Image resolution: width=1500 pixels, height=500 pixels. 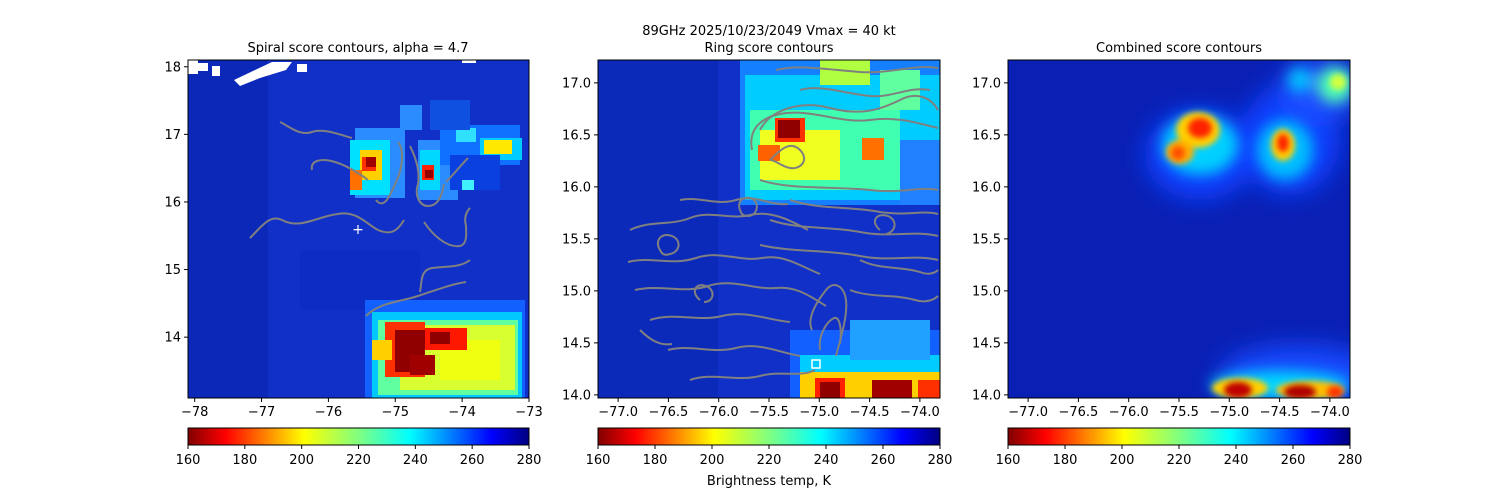 I want to click on center-marker: +, so click(x=358, y=230).